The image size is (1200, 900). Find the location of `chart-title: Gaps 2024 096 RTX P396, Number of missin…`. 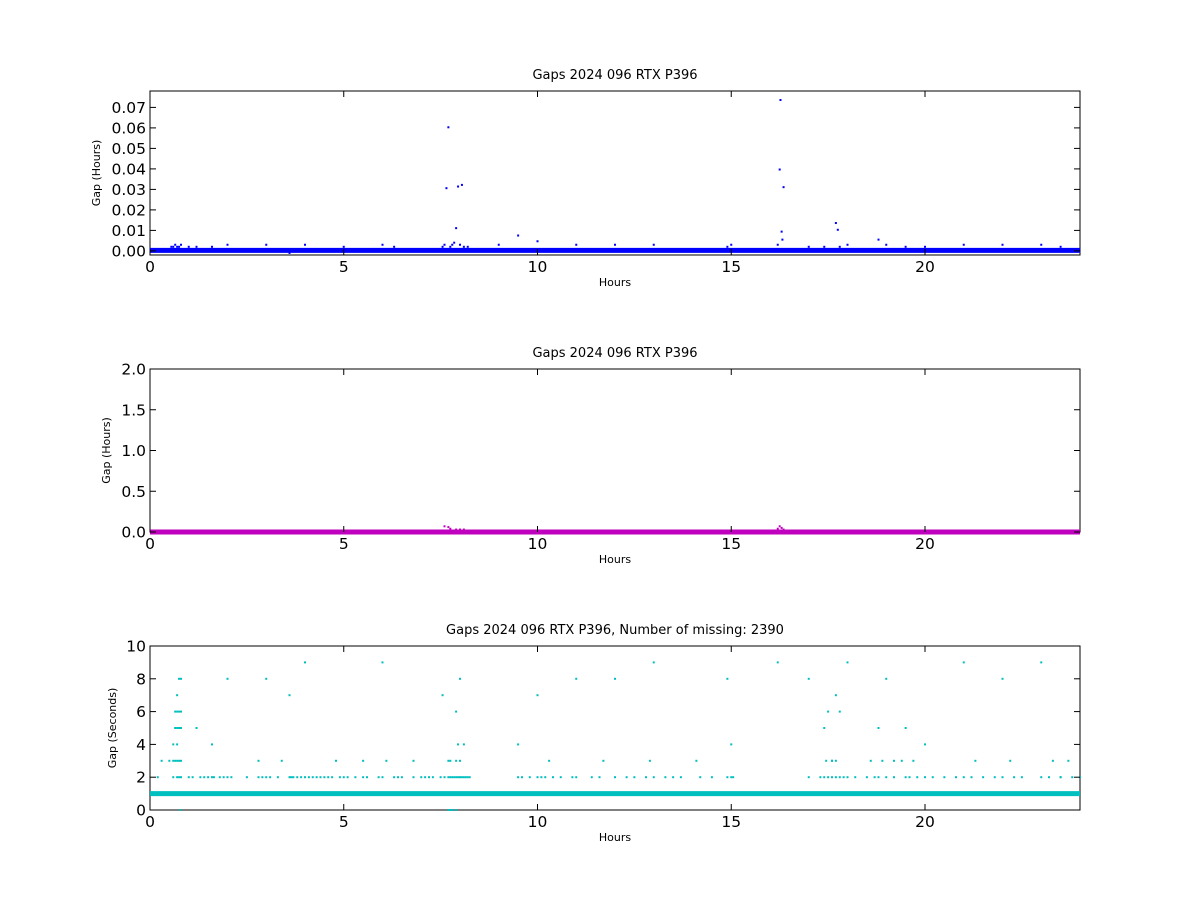

chart-title: Gaps 2024 096 RTX P396, Number of missin… is located at coordinates (615, 630).